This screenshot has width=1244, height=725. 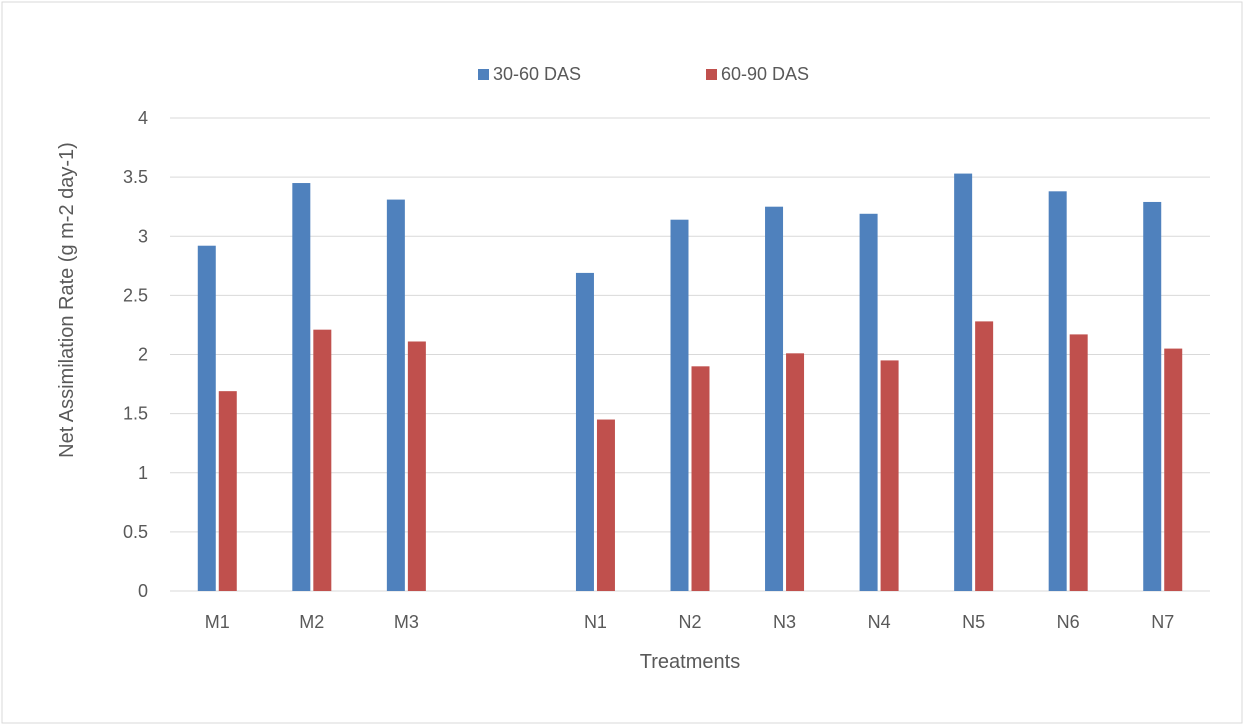 What do you see at coordinates (143, 355) in the screenshot?
I see `y-tick-label: 2` at bounding box center [143, 355].